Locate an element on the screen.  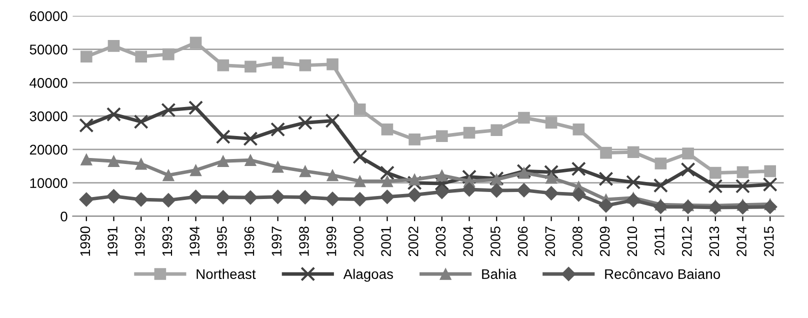
x-tick-label: 1994 is located at coordinates (195, 241).